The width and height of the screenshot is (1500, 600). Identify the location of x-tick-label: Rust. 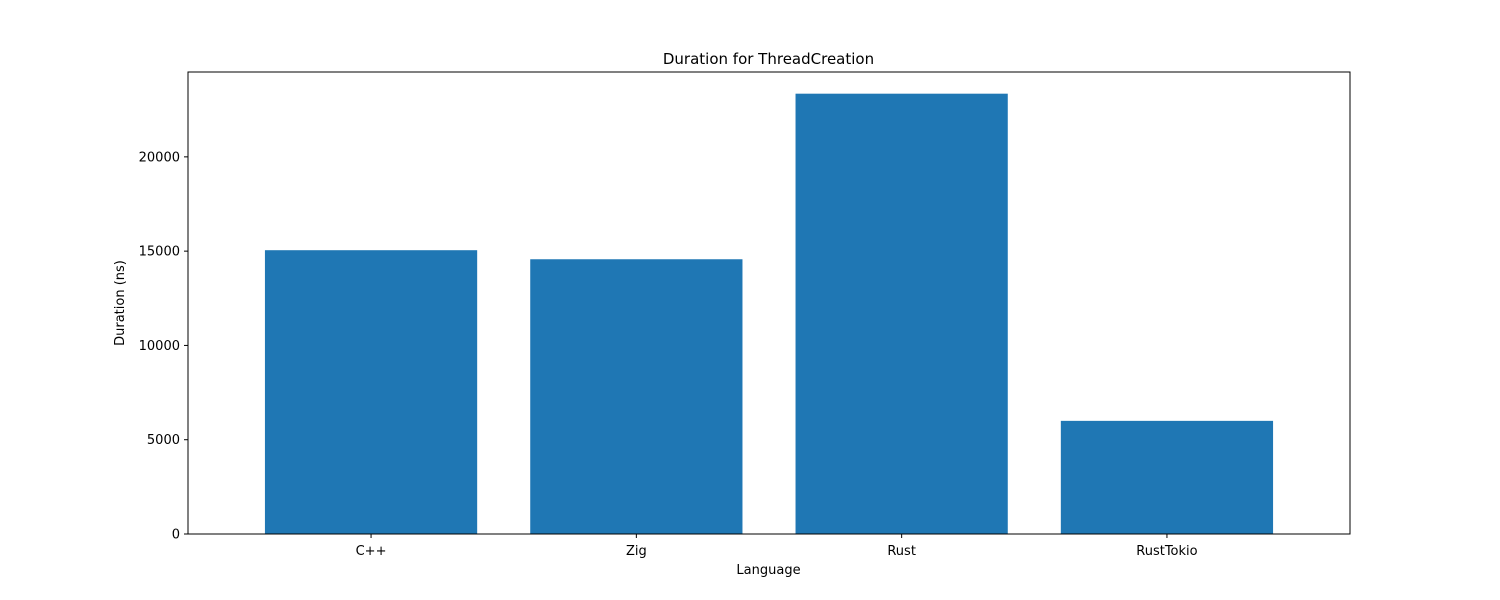
(901, 551).